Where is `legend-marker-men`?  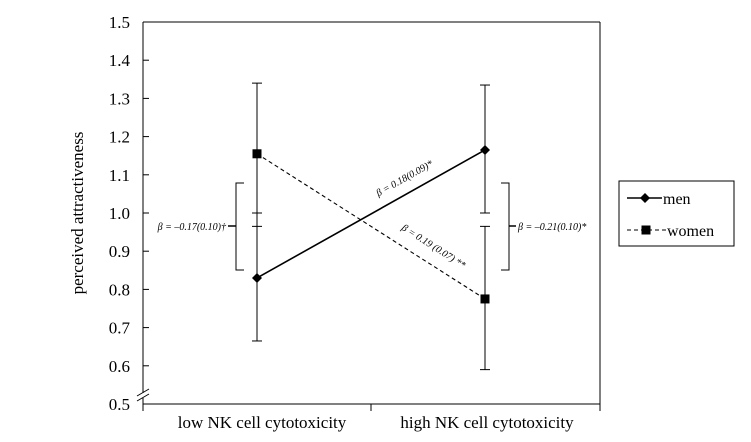 legend-marker-men is located at coordinates (645, 198).